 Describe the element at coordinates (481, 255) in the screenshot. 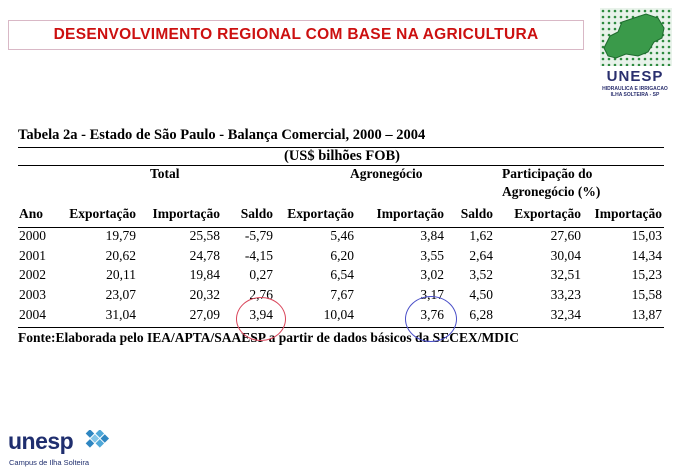

I see `table-cell: 2,64` at that location.